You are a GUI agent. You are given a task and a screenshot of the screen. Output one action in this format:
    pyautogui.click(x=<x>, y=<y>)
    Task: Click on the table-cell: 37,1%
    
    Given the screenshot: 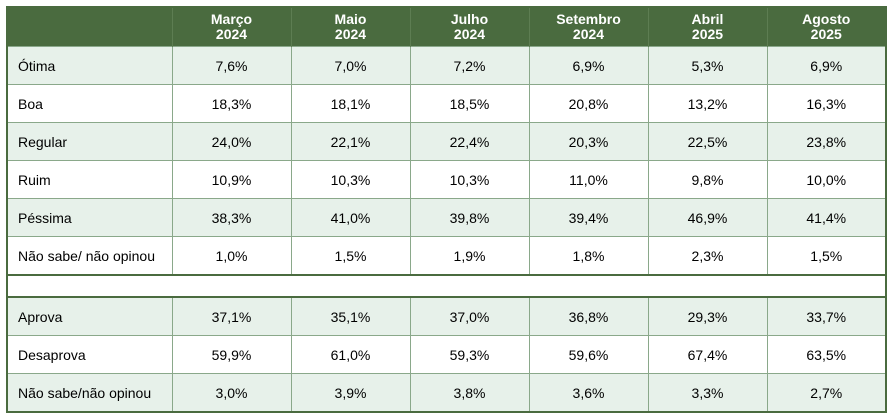 What is the action you would take?
    pyautogui.click(x=231, y=316)
    